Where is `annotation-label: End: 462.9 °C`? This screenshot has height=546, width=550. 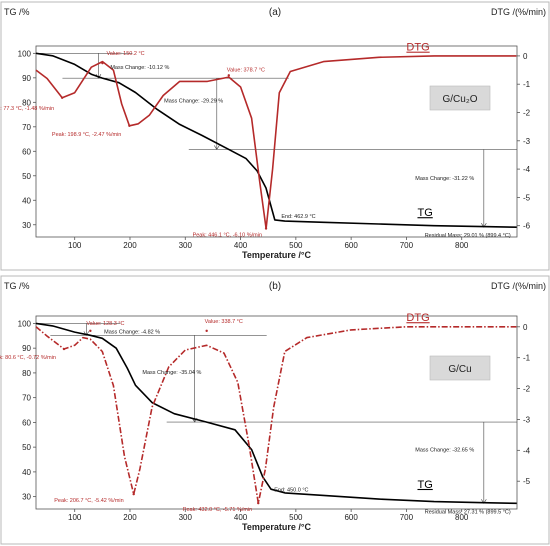 annotation-label: End: 462.9 °C is located at coordinates (298, 217).